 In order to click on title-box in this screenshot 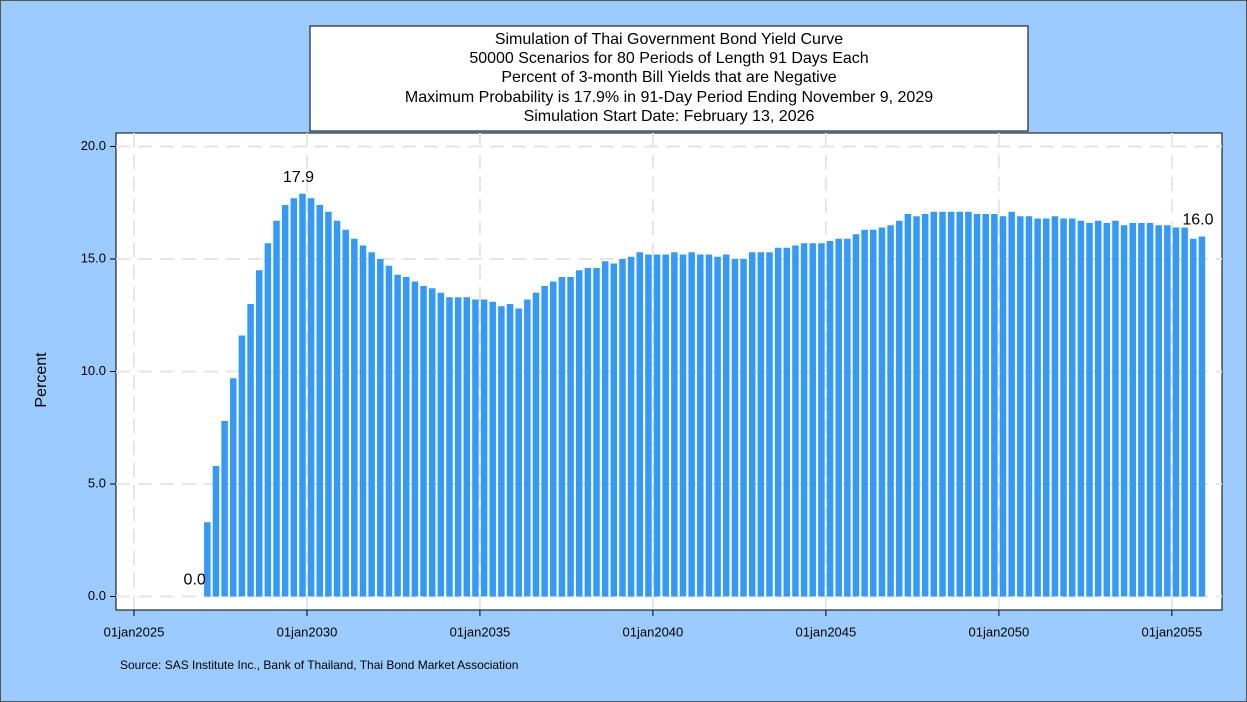, I will do `click(669, 78)`.